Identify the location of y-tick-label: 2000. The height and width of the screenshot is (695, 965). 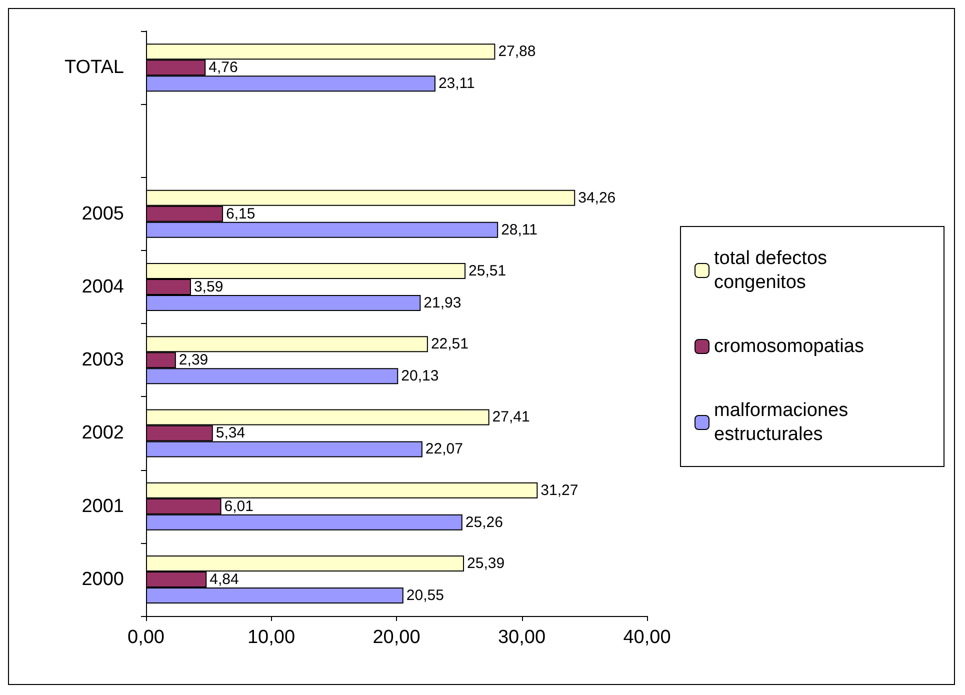
(103, 579).